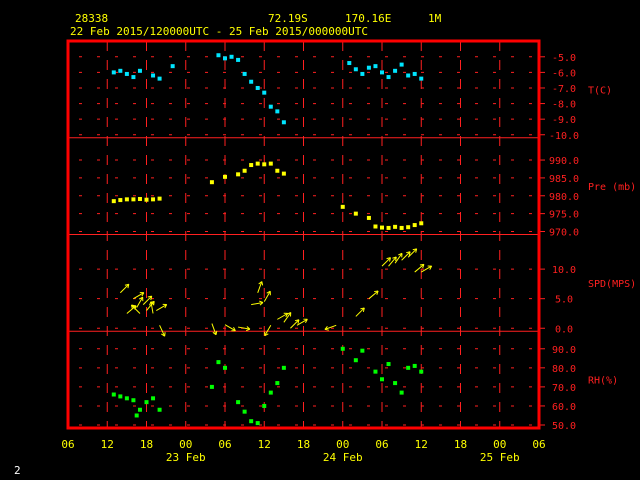  Describe the element at coordinates (67, 444) in the screenshot. I see `x-tick-label: 06` at that location.